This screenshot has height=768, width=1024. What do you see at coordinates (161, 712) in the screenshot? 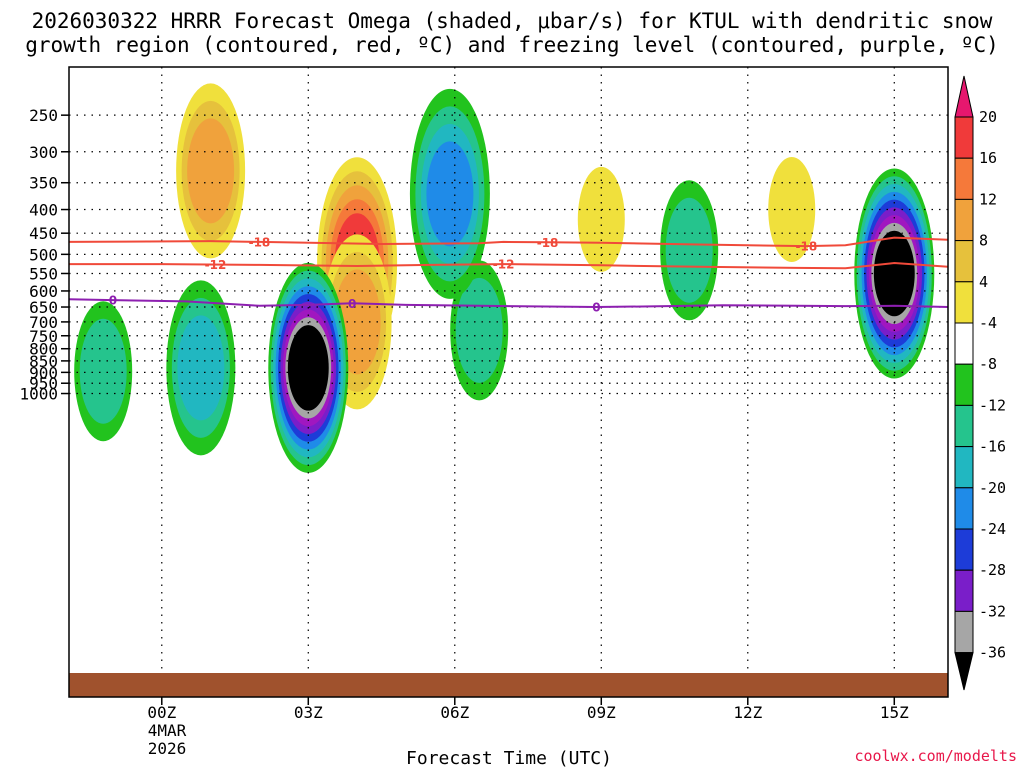
I see `x-tick-label-00Z: 00Z` at bounding box center [161, 712].